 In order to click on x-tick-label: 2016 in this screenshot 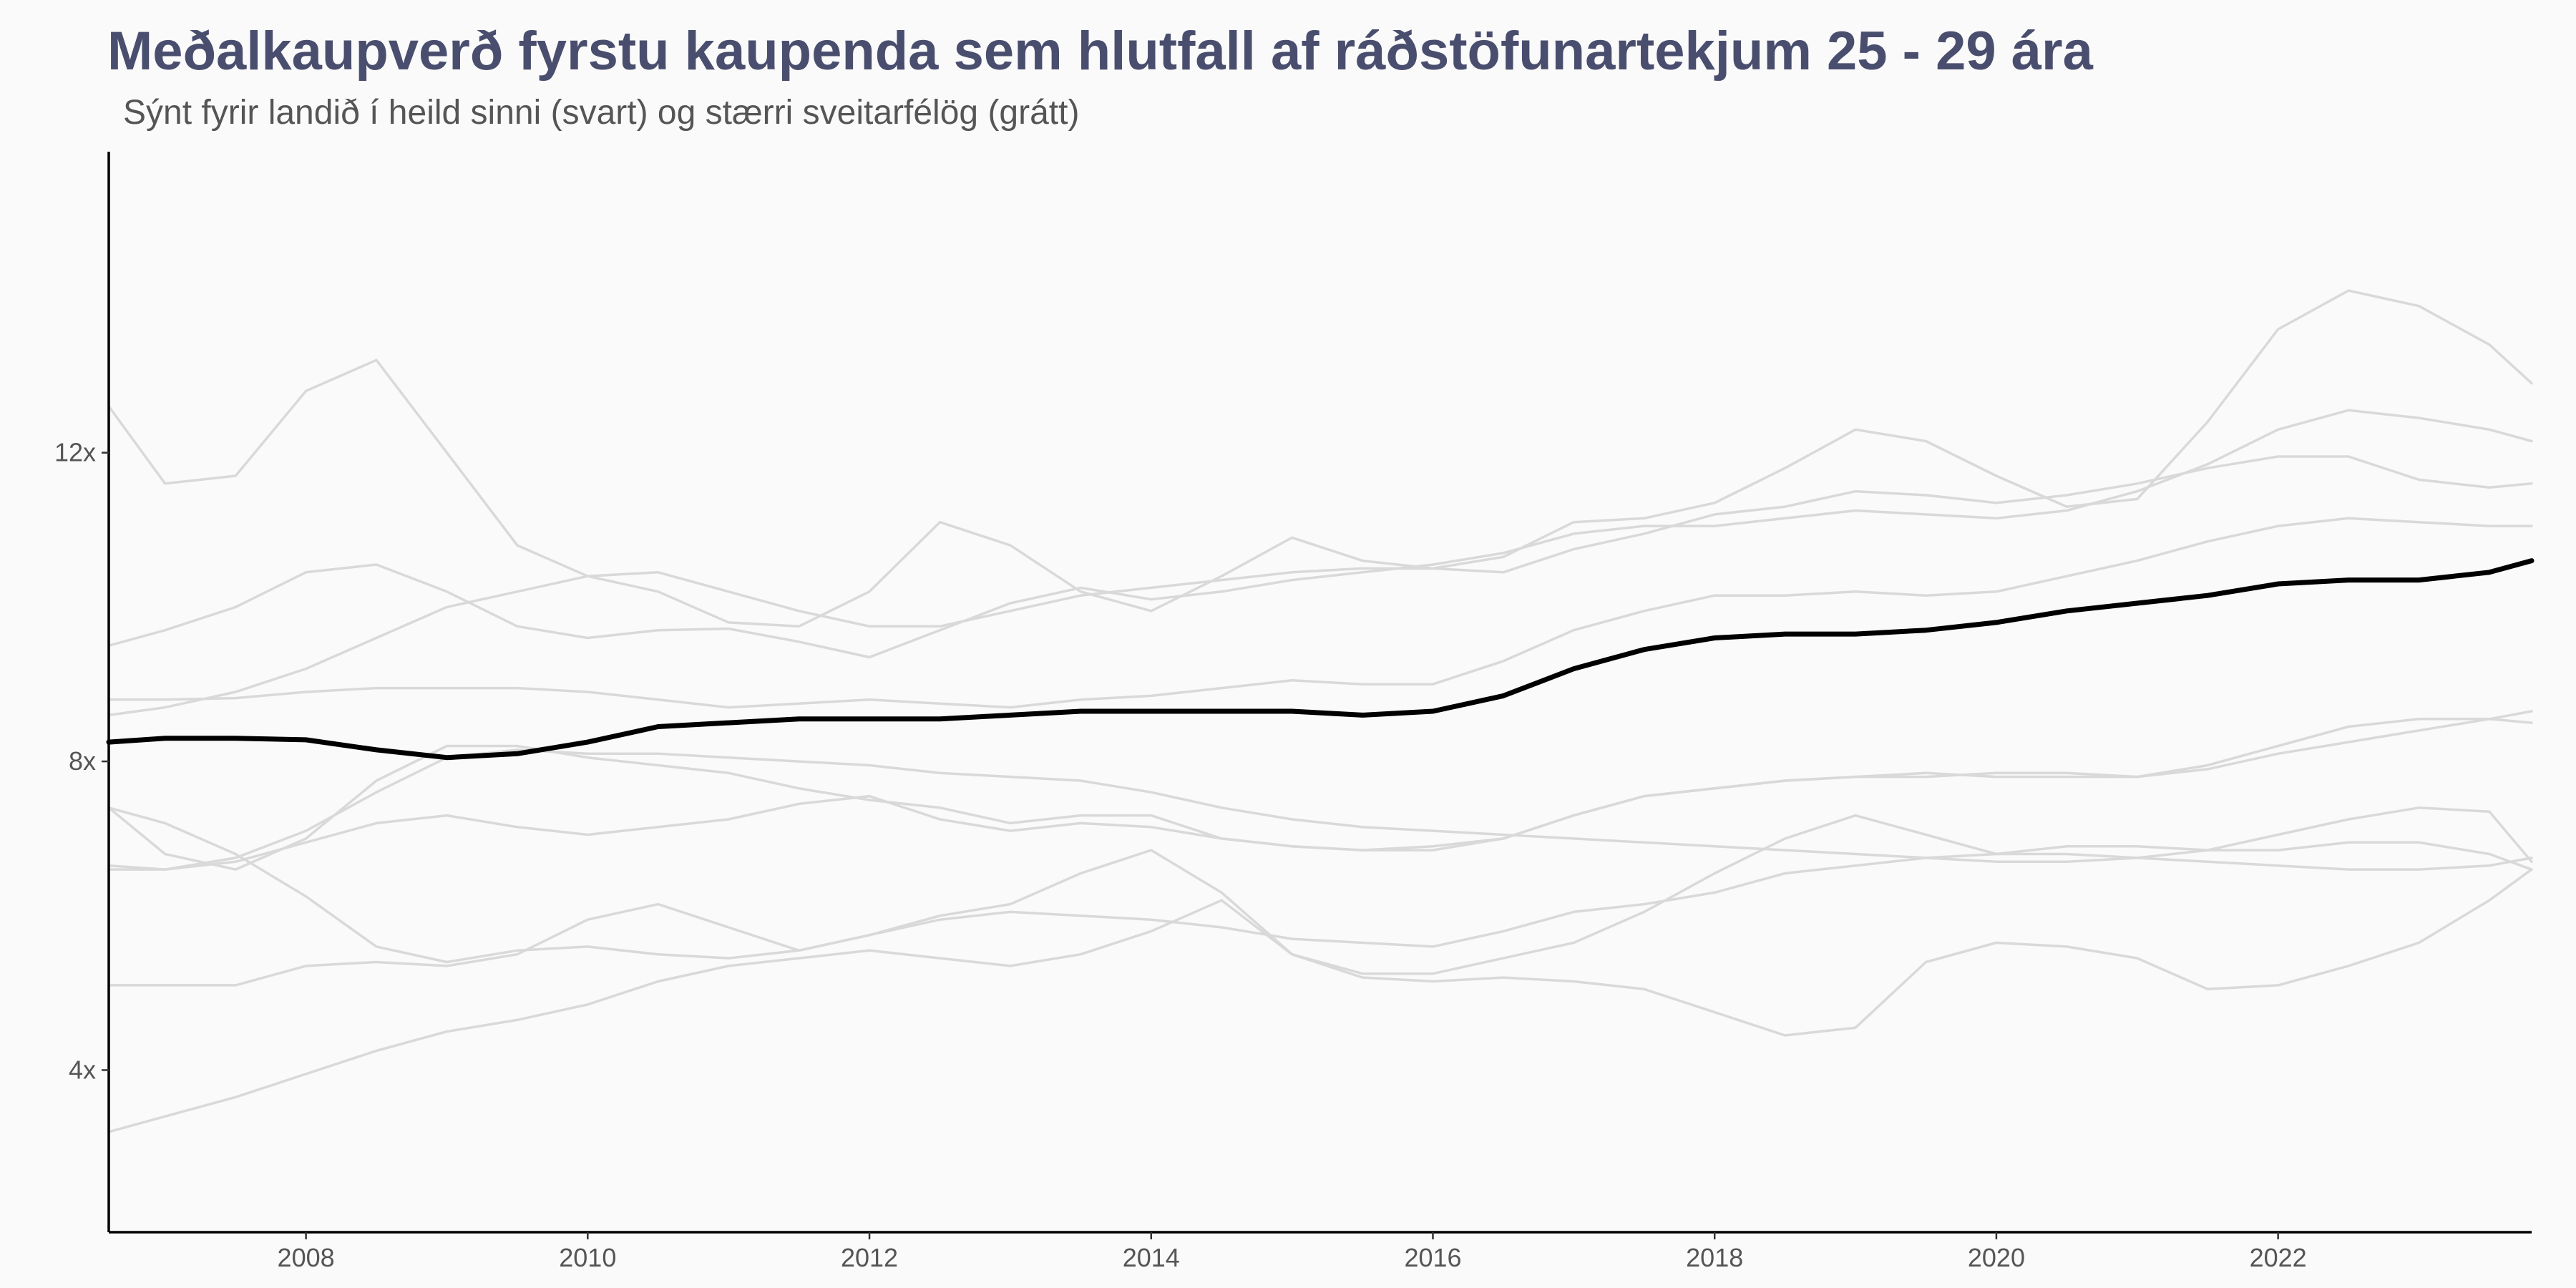, I will do `click(1432, 1257)`.